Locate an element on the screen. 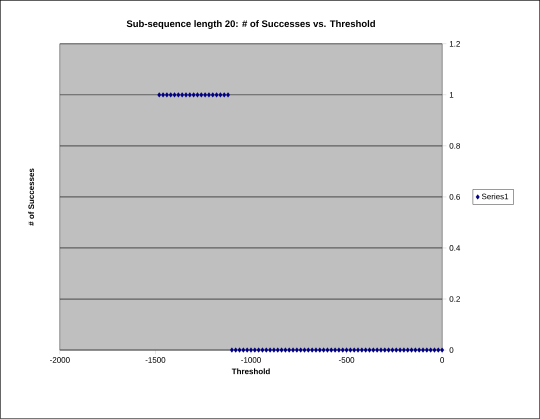 Image resolution: width=540 pixels, height=419 pixels. chart-title: Sub-sequence length 20: # of Successes vs. Threshold is located at coordinates (250, 25).